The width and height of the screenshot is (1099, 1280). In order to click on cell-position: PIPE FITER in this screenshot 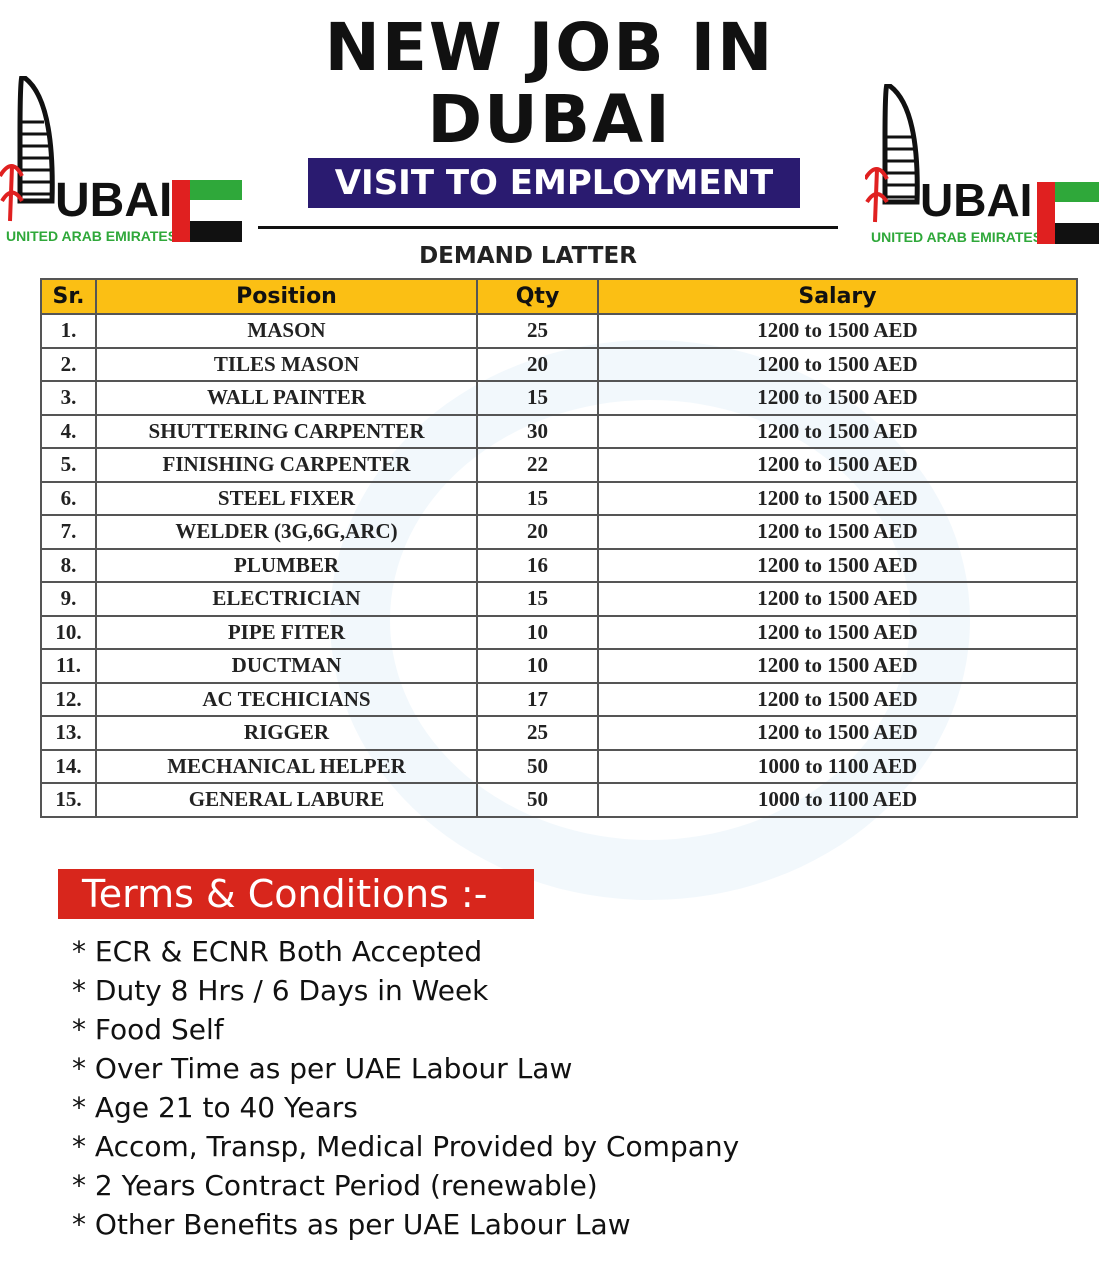, I will do `click(286, 632)`.